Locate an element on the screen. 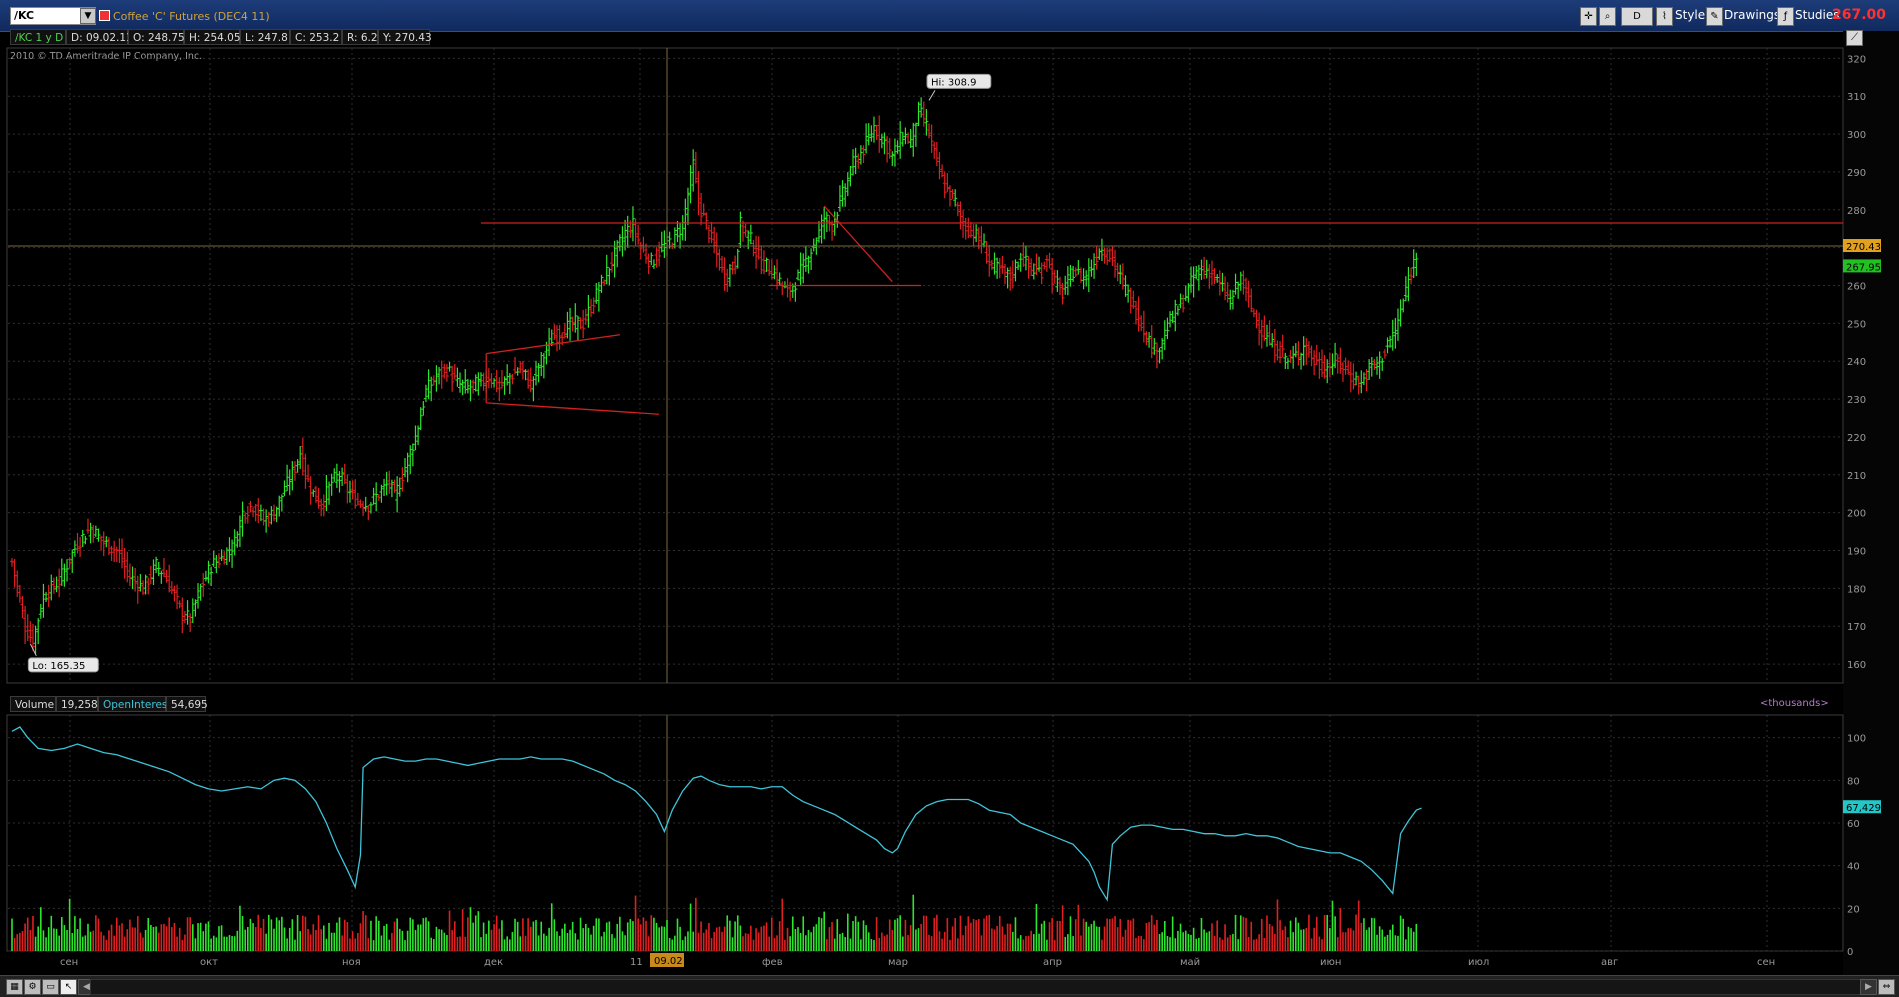 The image size is (1899, 997). time-tick-label: окт is located at coordinates (209, 962).